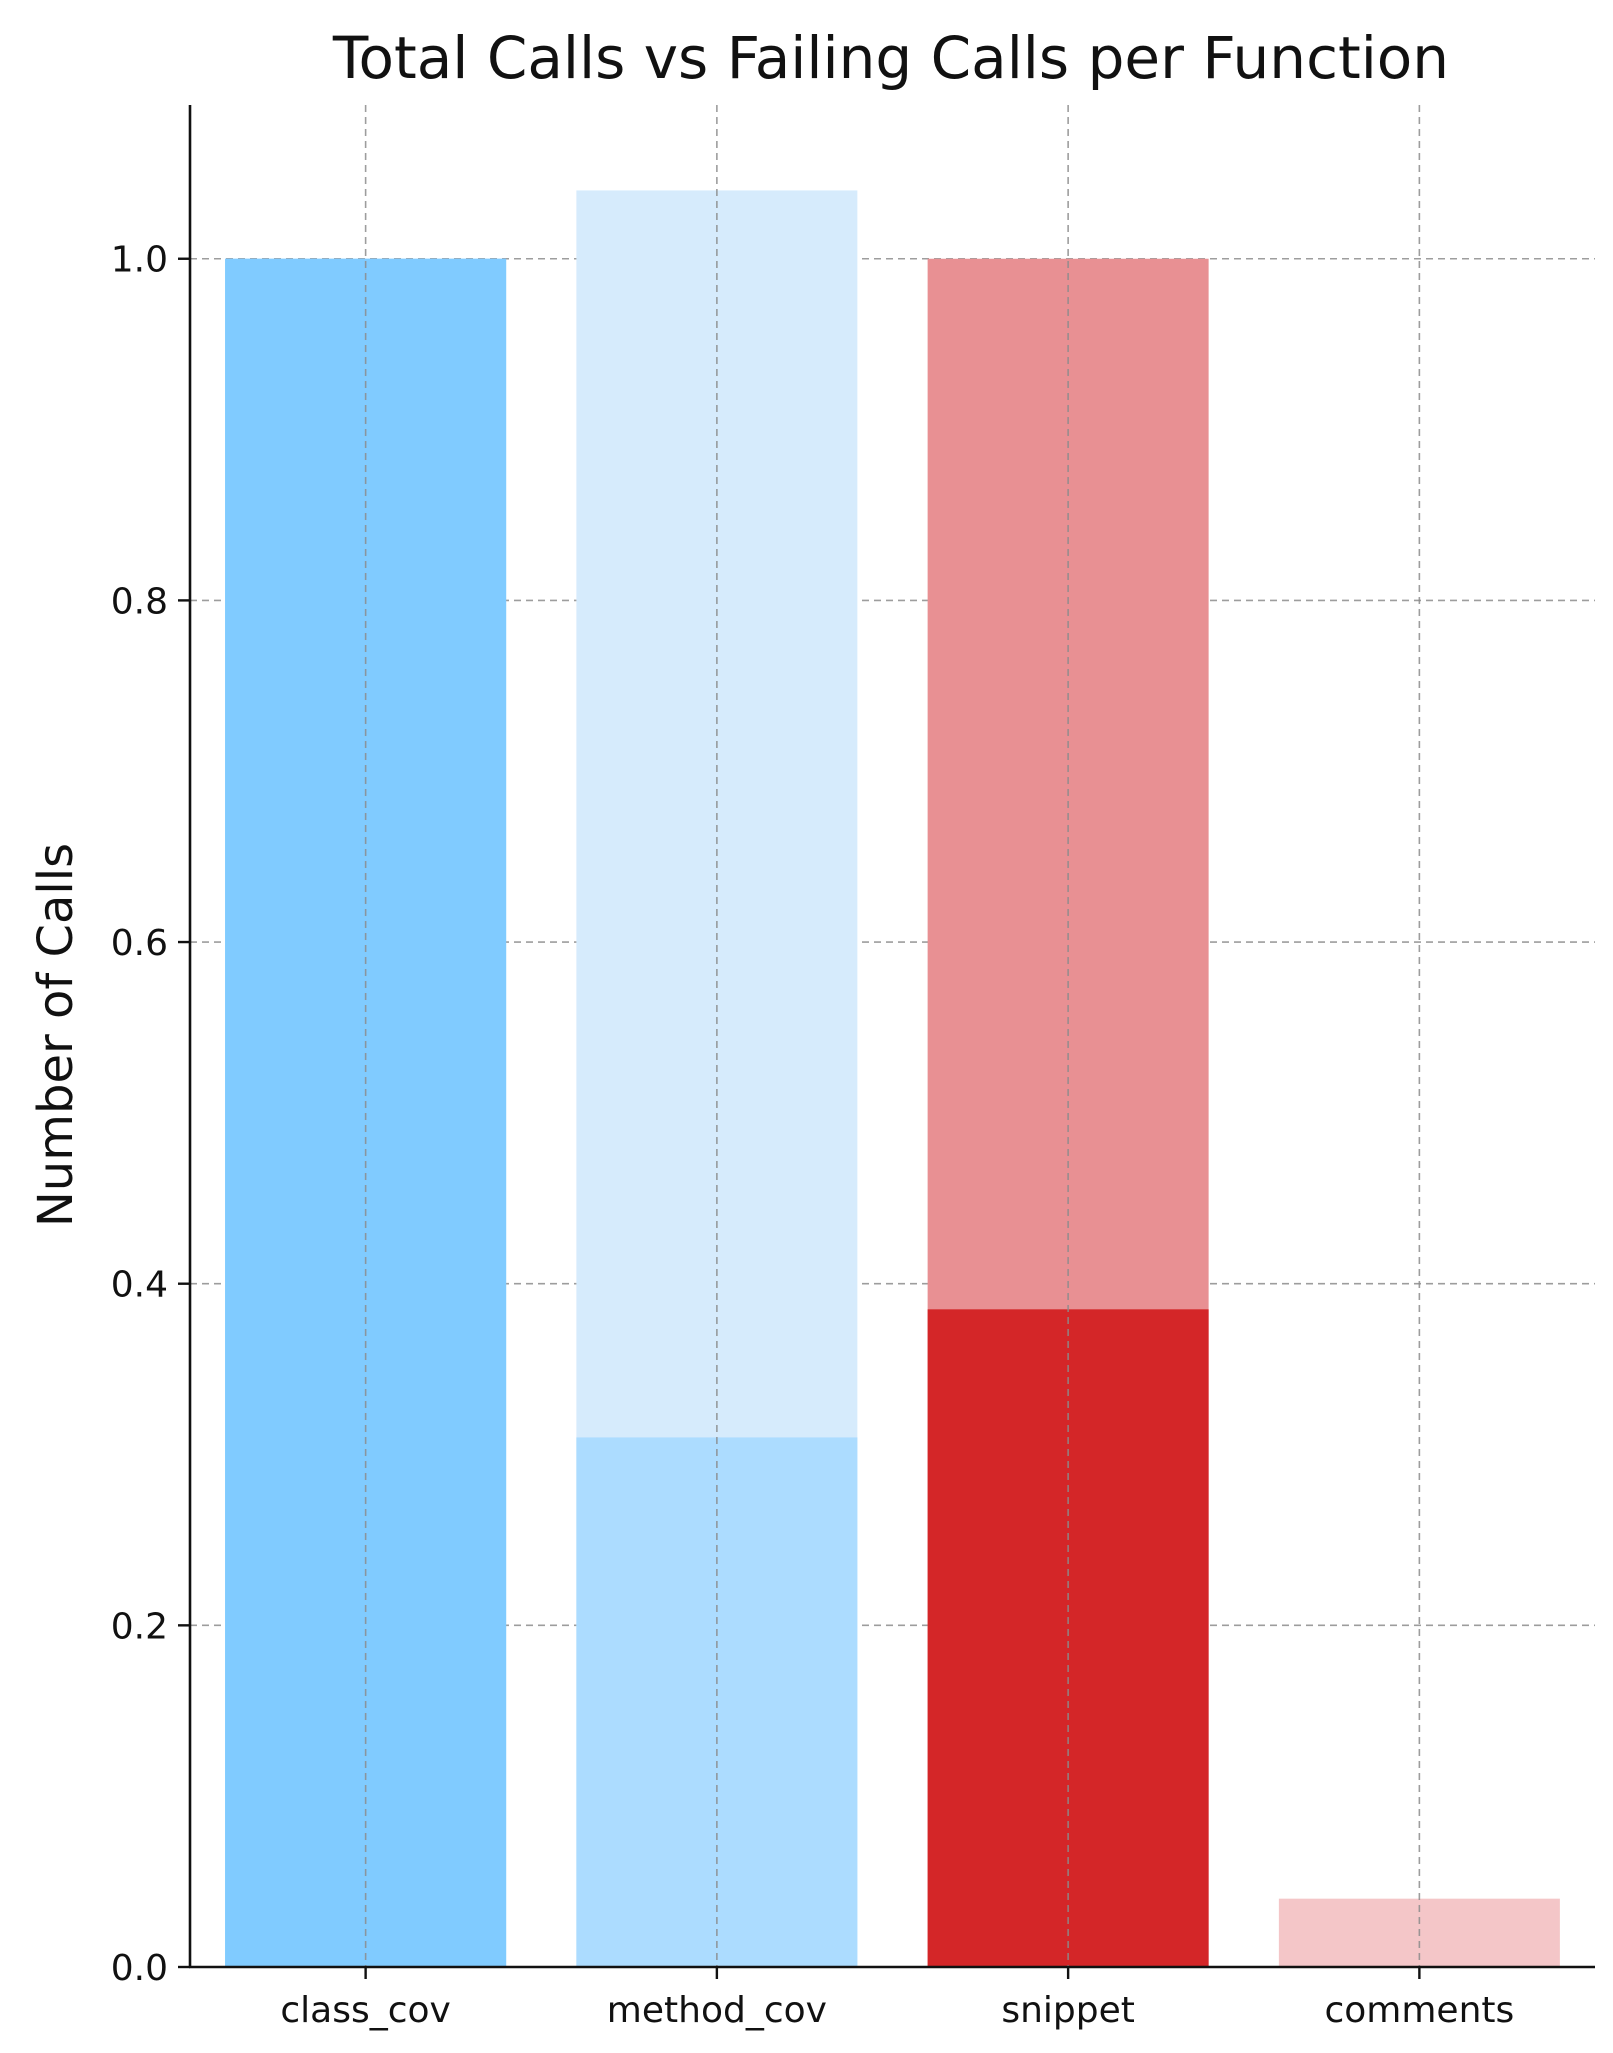  What do you see at coordinates (717, 2010) in the screenshot?
I see `x-tick-label-method_cov: method_cov` at bounding box center [717, 2010].